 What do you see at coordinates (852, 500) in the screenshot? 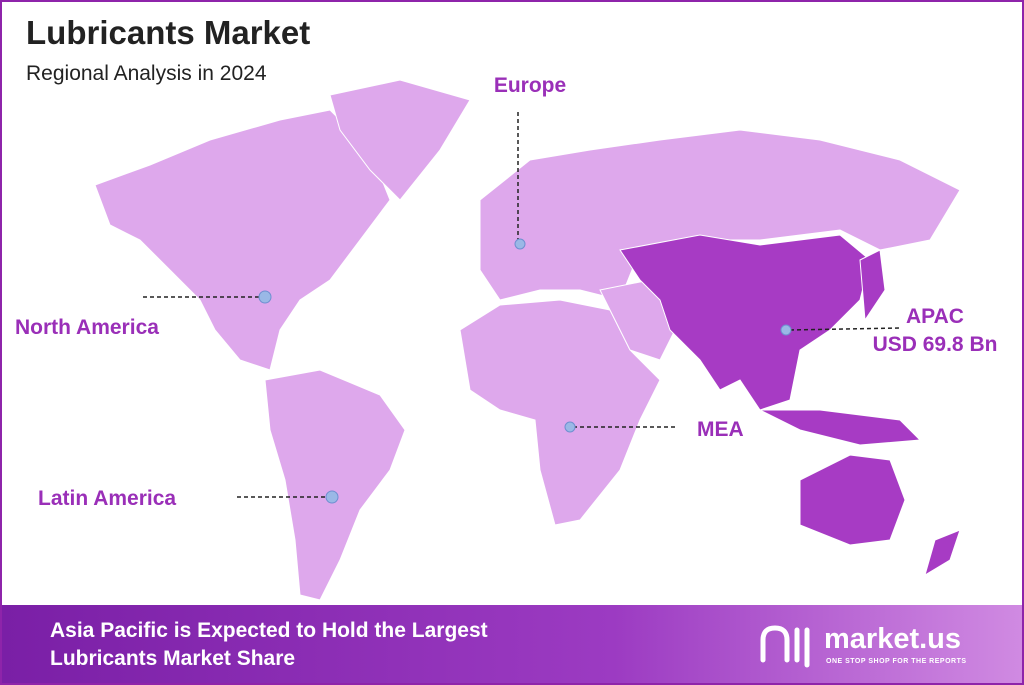
I see `australia` at bounding box center [852, 500].